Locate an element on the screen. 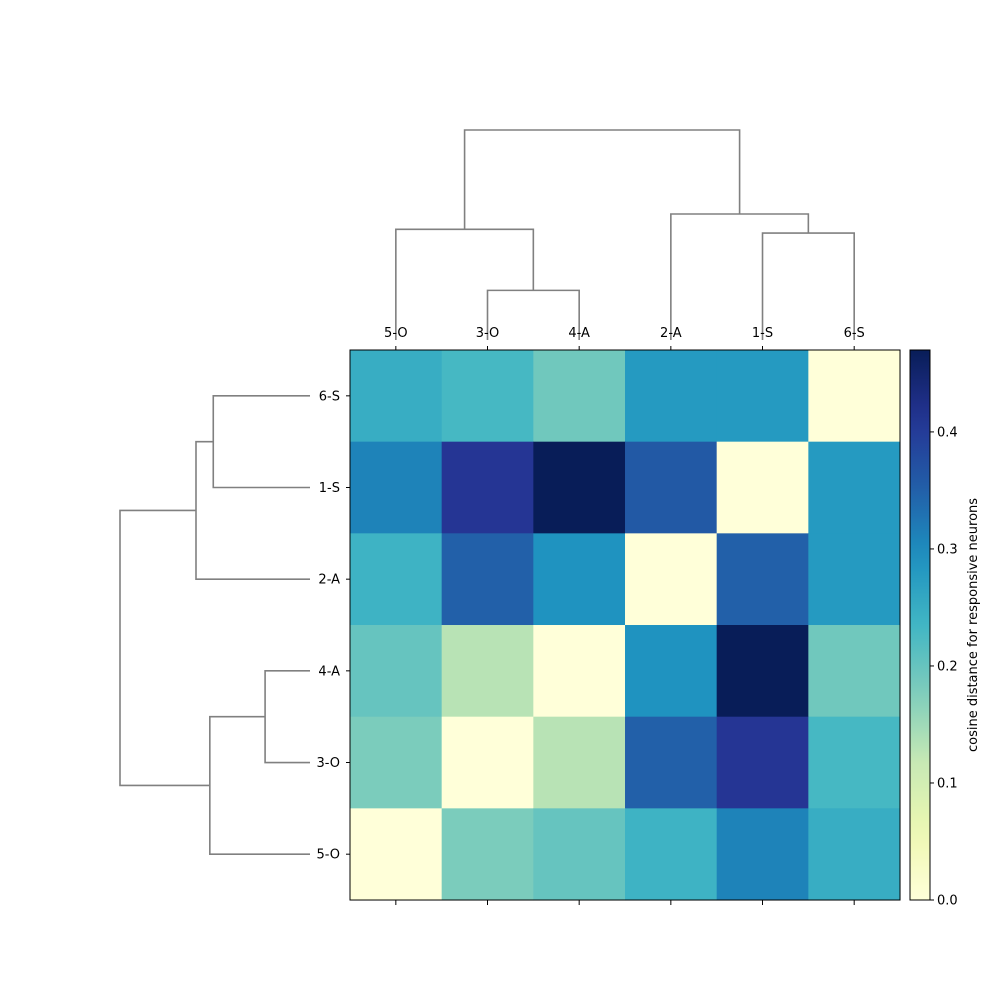 The height and width of the screenshot is (1000, 1000). colorbar-tick-label: 0.1 is located at coordinates (947, 783).